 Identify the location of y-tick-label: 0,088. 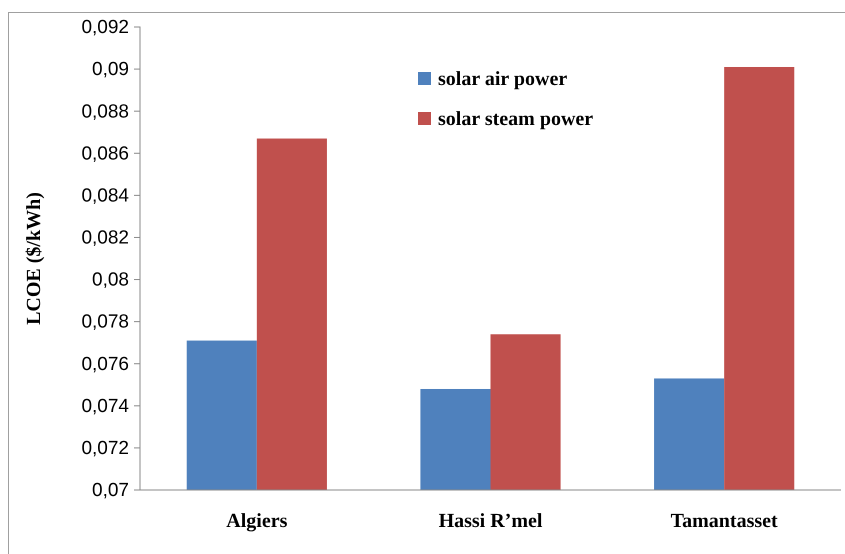
(105, 111).